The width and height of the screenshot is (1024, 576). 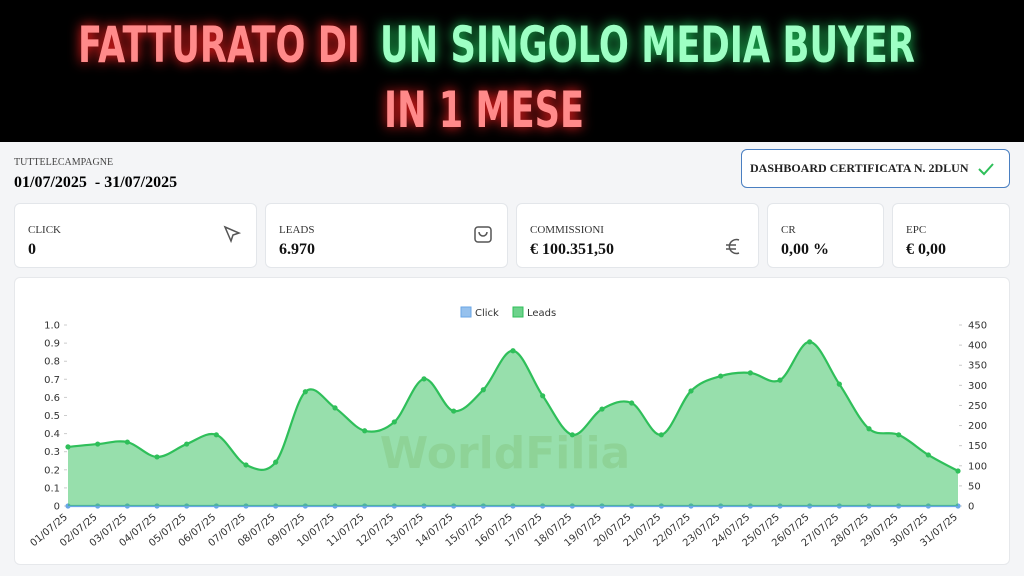 What do you see at coordinates (977, 326) in the screenshot?
I see `y-tick-label: 450` at bounding box center [977, 326].